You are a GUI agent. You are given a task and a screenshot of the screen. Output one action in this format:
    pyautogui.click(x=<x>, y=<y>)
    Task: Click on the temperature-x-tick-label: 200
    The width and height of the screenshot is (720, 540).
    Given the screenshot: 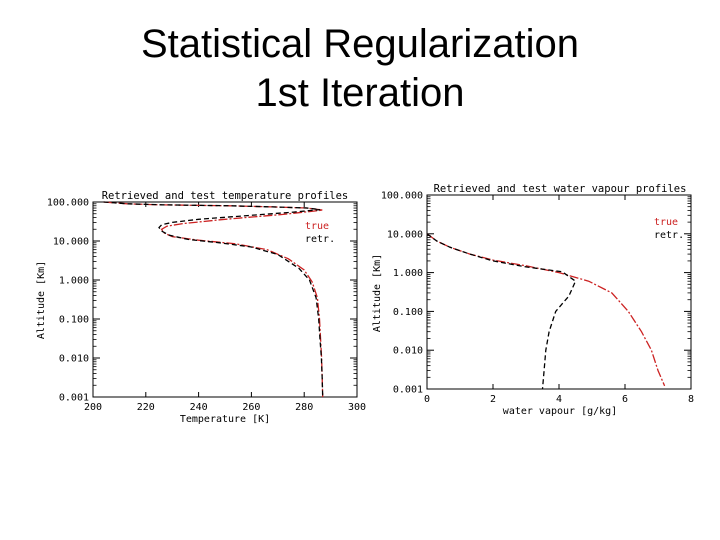 What is the action you would take?
    pyautogui.click(x=93, y=407)
    